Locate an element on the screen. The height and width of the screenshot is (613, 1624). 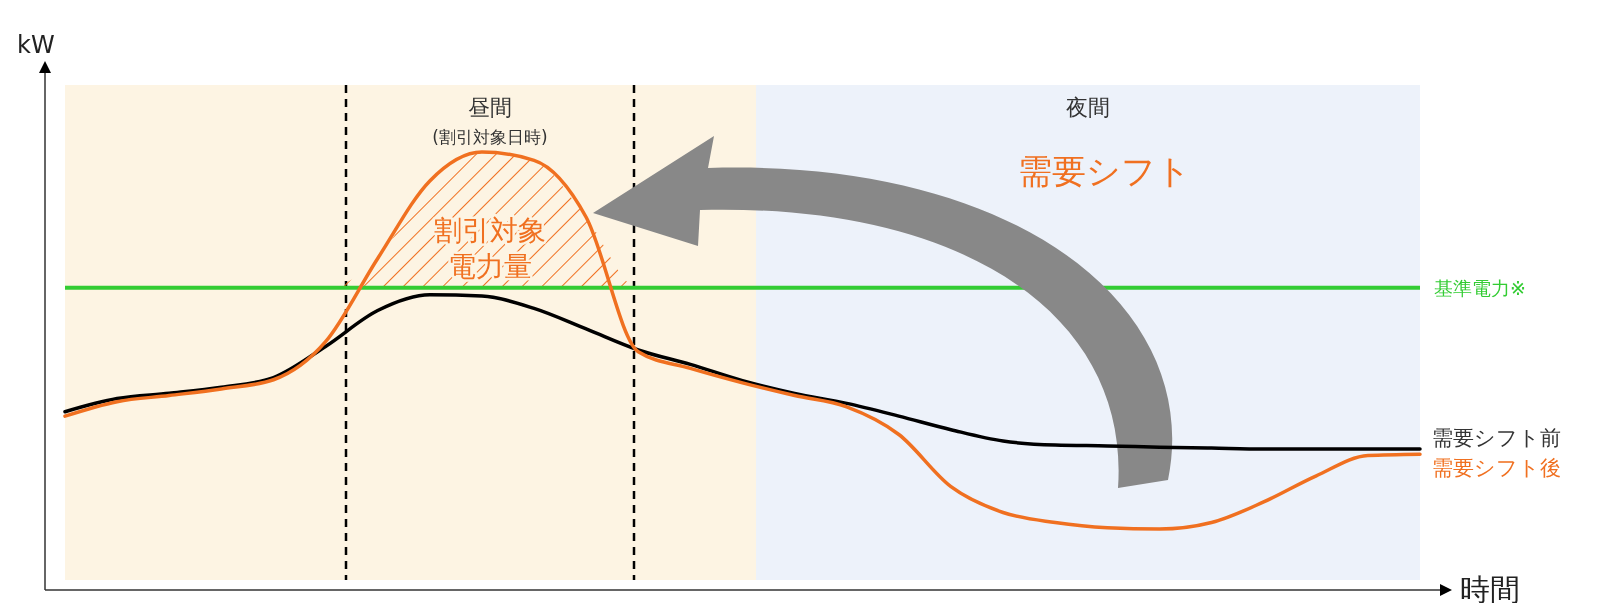
text: (割引対象日時) is located at coordinates (490, 137).